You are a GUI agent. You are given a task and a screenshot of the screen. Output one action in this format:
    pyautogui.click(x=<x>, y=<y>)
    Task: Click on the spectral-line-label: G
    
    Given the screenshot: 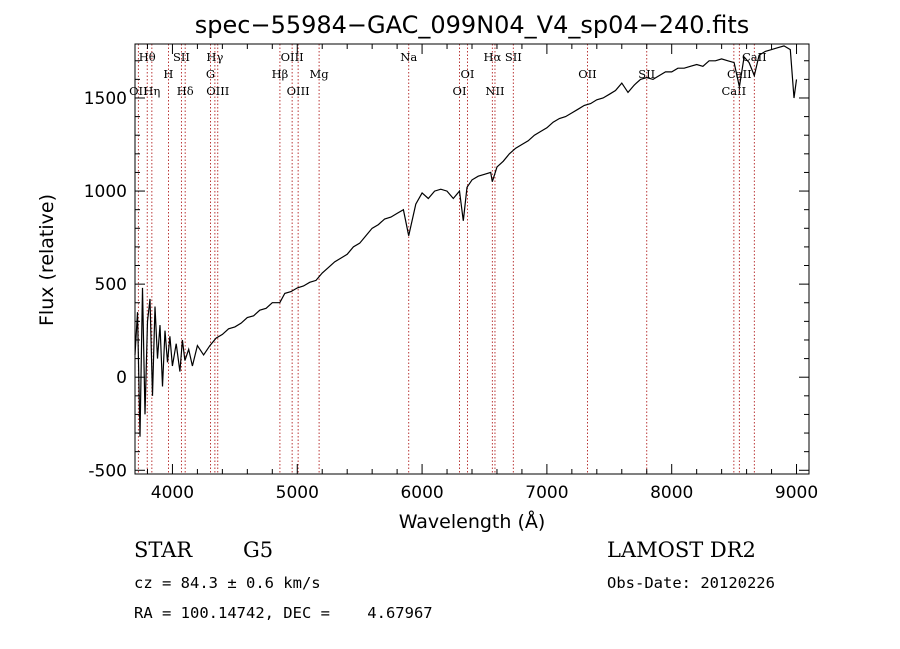 What is the action you would take?
    pyautogui.click(x=210, y=74)
    